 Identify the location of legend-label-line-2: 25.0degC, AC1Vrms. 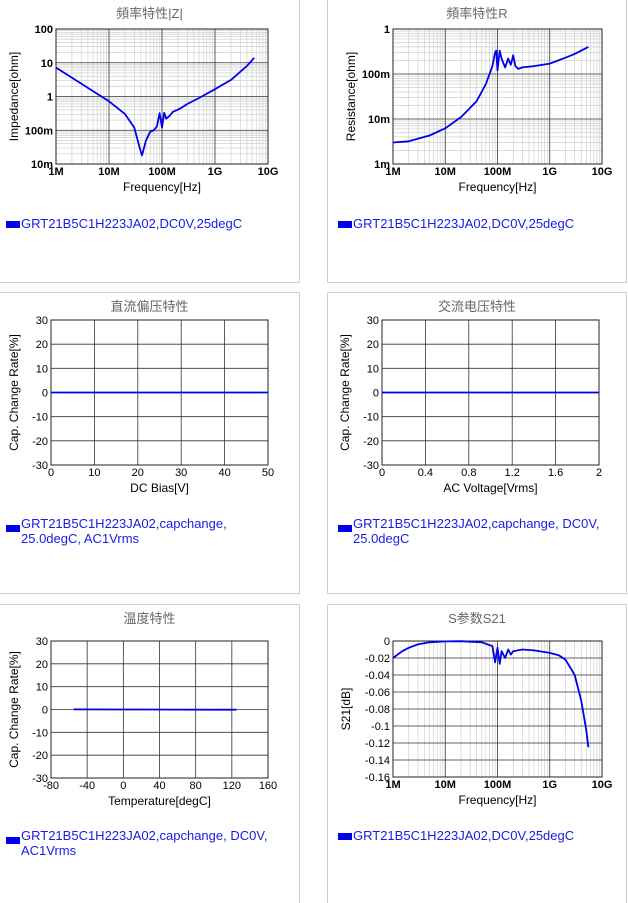
(80, 538).